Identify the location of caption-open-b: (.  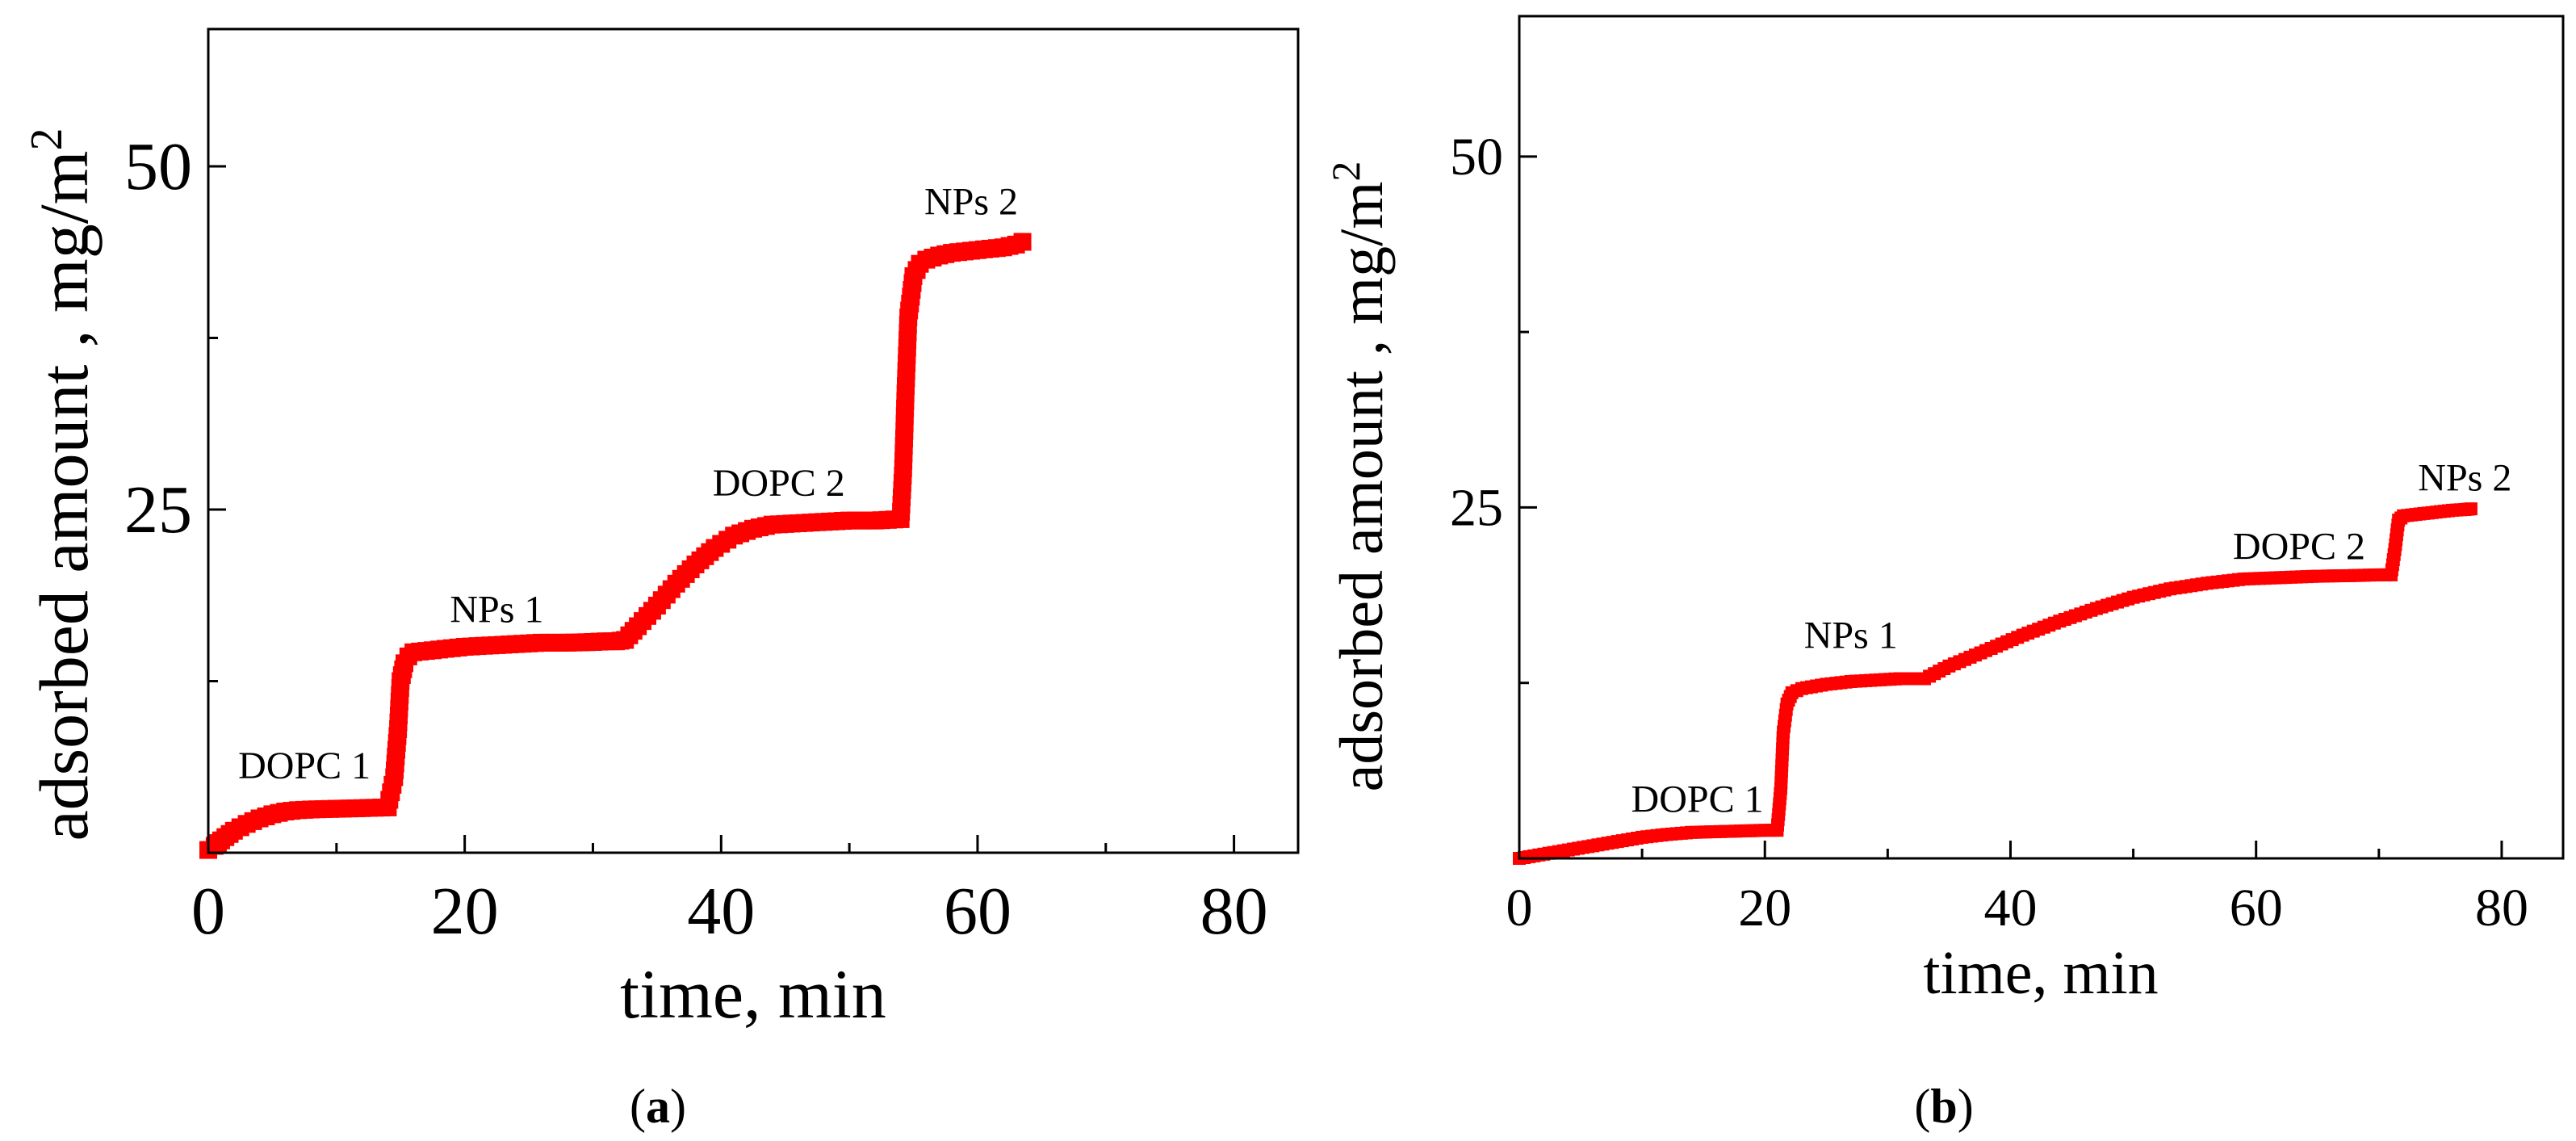
(1922, 1106).